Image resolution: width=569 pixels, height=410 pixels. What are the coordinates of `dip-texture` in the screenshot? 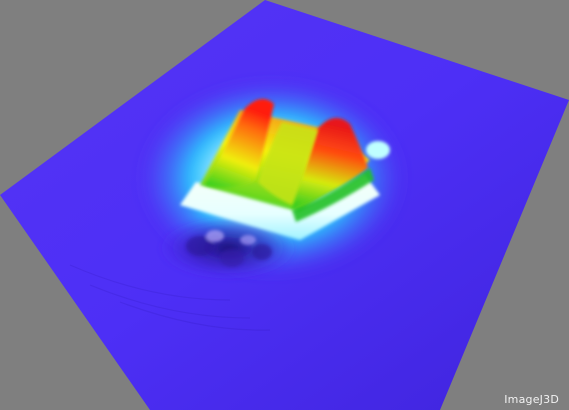 It's located at (229, 248).